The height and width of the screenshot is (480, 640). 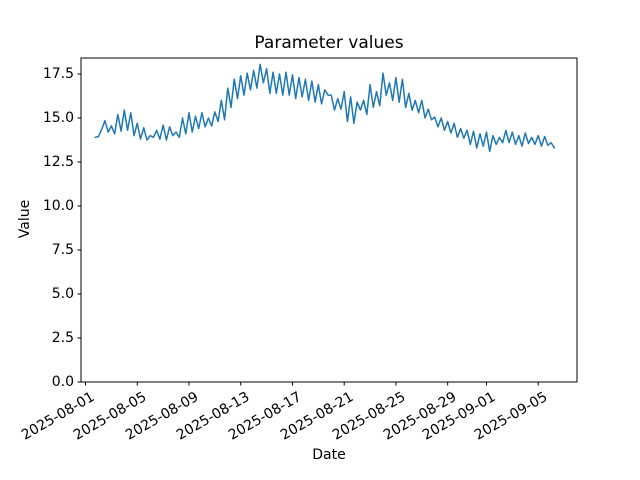 What do you see at coordinates (329, 455) in the screenshot?
I see `x-axis-label: Date` at bounding box center [329, 455].